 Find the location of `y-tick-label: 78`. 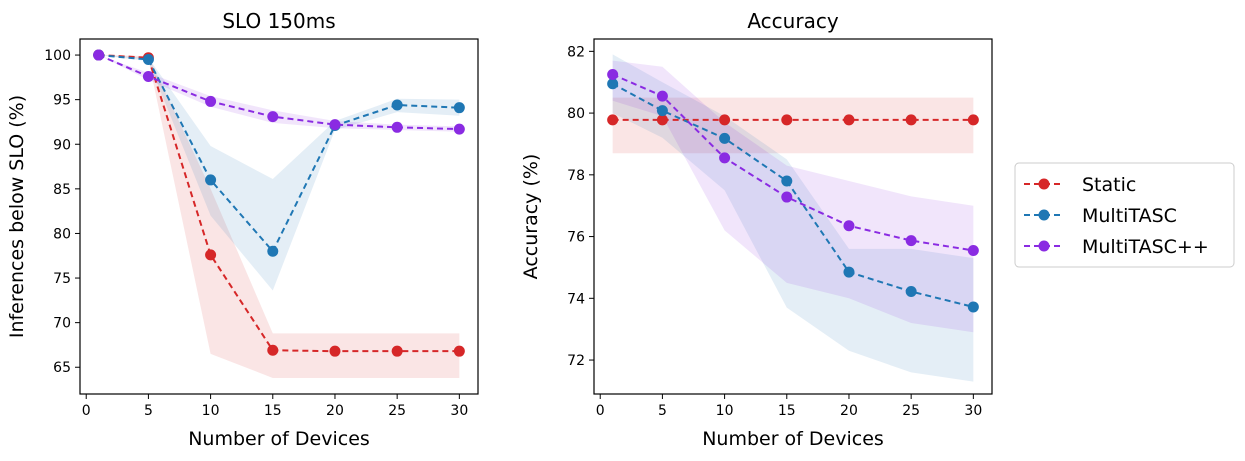

y-tick-label: 78 is located at coordinates (576, 176).